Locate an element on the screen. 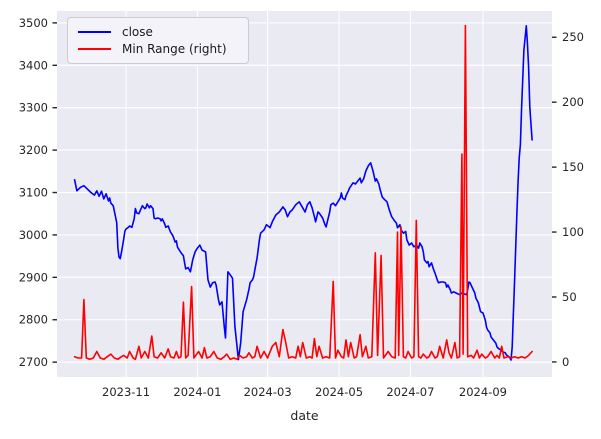 Image resolution: width=601 pixels, height=439 pixels. legend: close Min Range (right) is located at coordinates (158, 40).